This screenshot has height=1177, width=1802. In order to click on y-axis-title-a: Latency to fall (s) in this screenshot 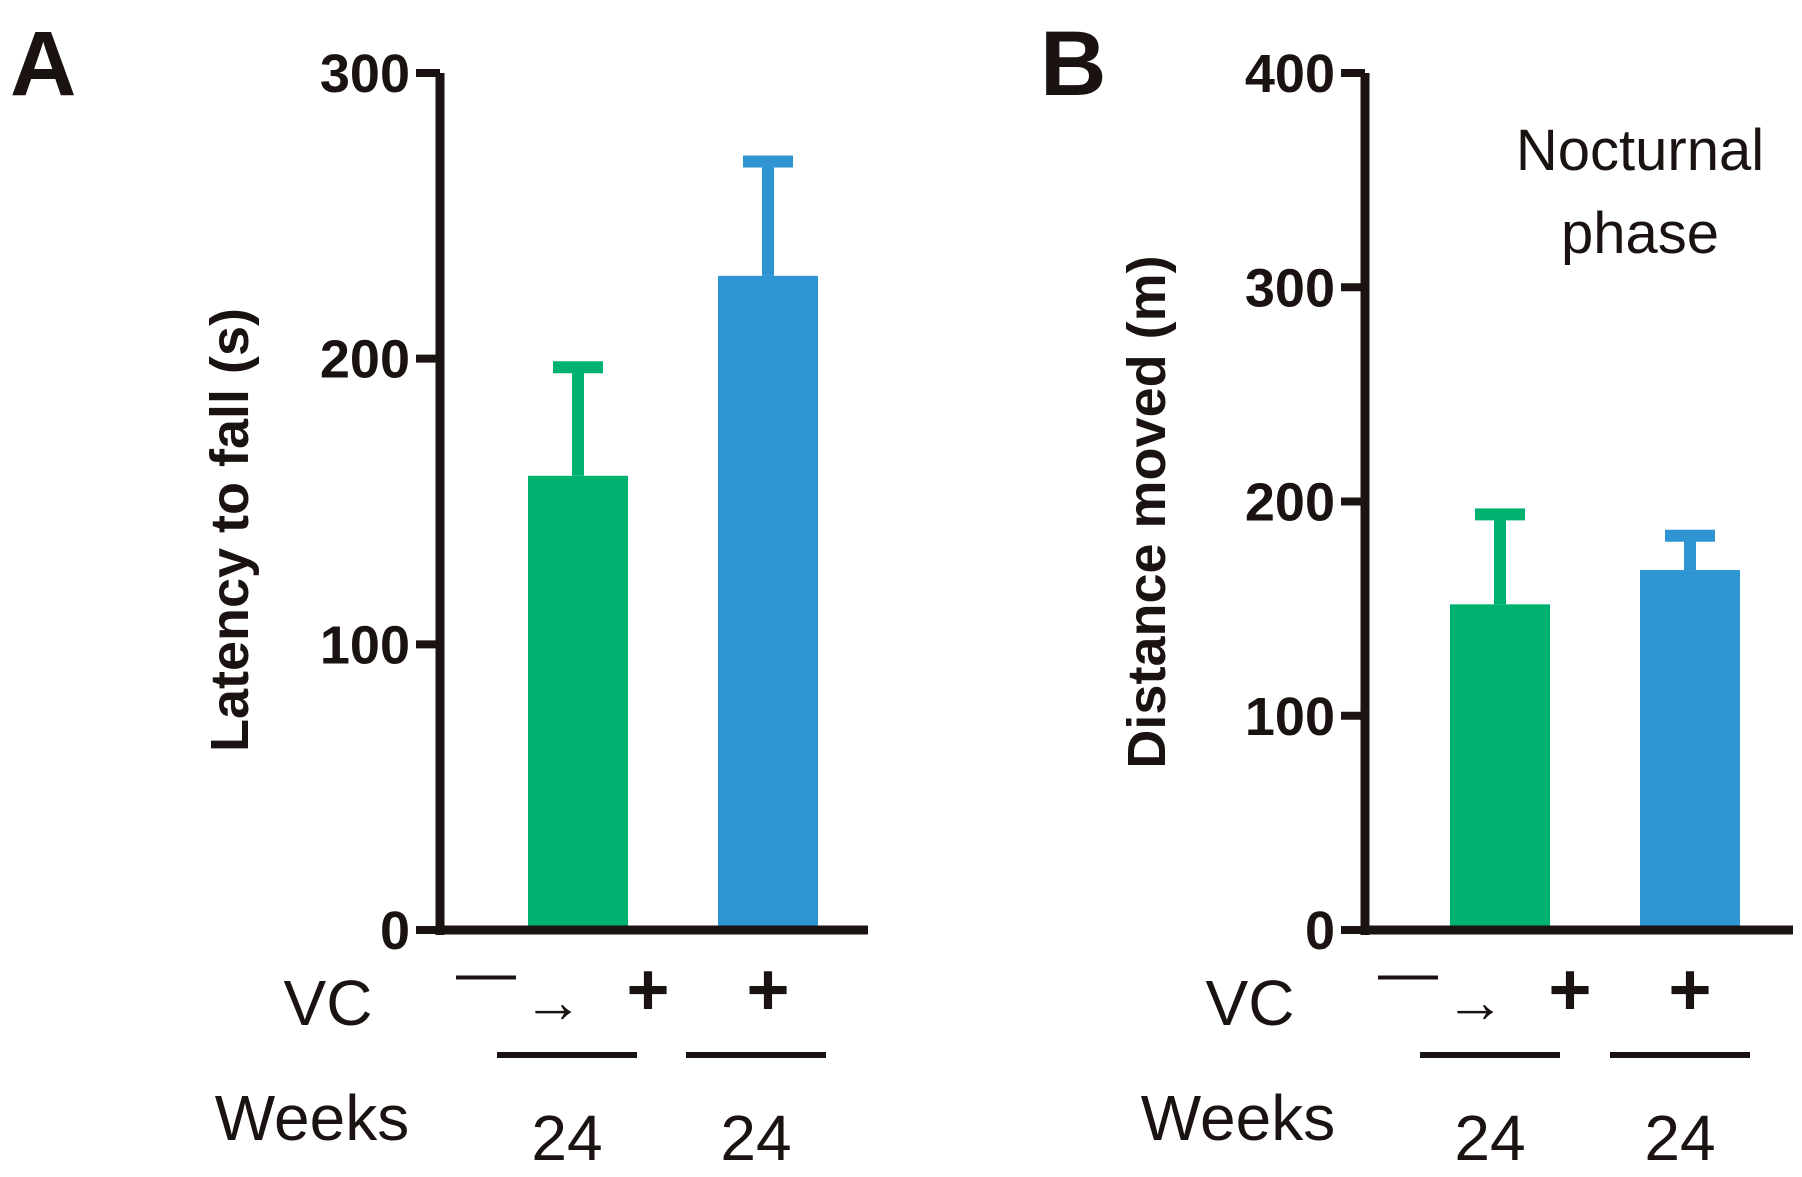, I will do `click(230, 530)`.